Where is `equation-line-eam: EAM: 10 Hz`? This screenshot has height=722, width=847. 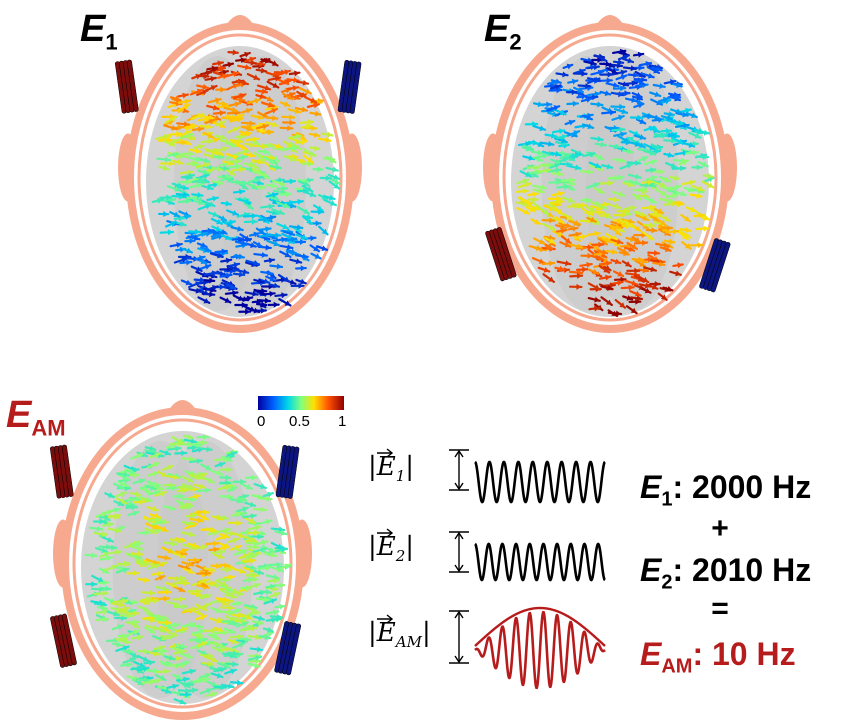
equation-line-eam: EAM: 10 Hz is located at coordinates (718, 657).